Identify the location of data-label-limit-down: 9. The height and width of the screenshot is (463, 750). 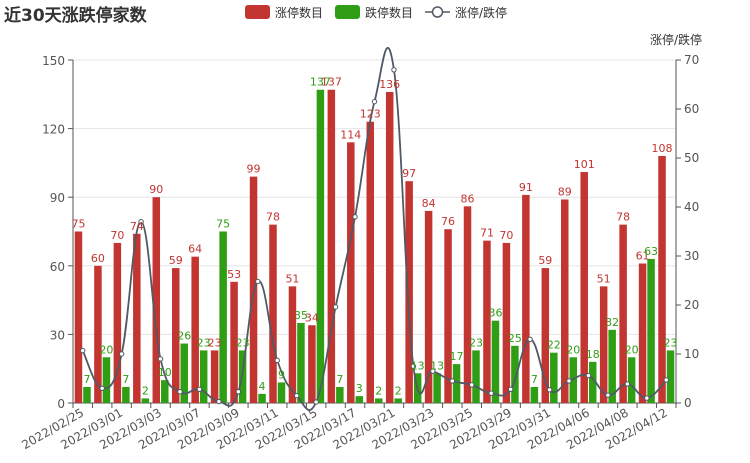
(281, 374).